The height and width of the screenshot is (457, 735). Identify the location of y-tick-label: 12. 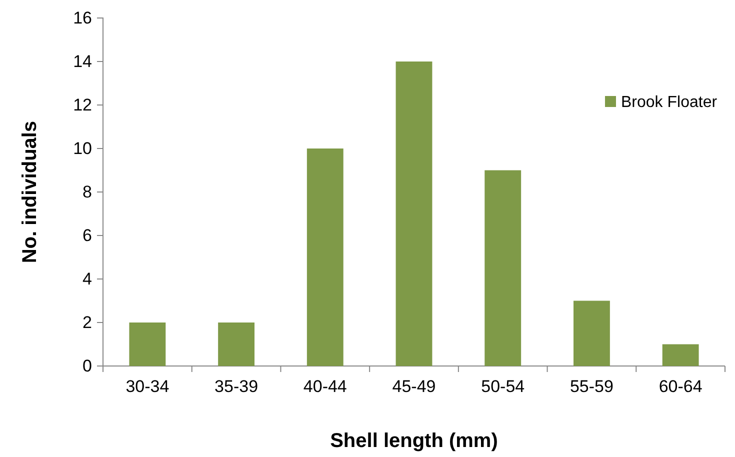
(82, 104).